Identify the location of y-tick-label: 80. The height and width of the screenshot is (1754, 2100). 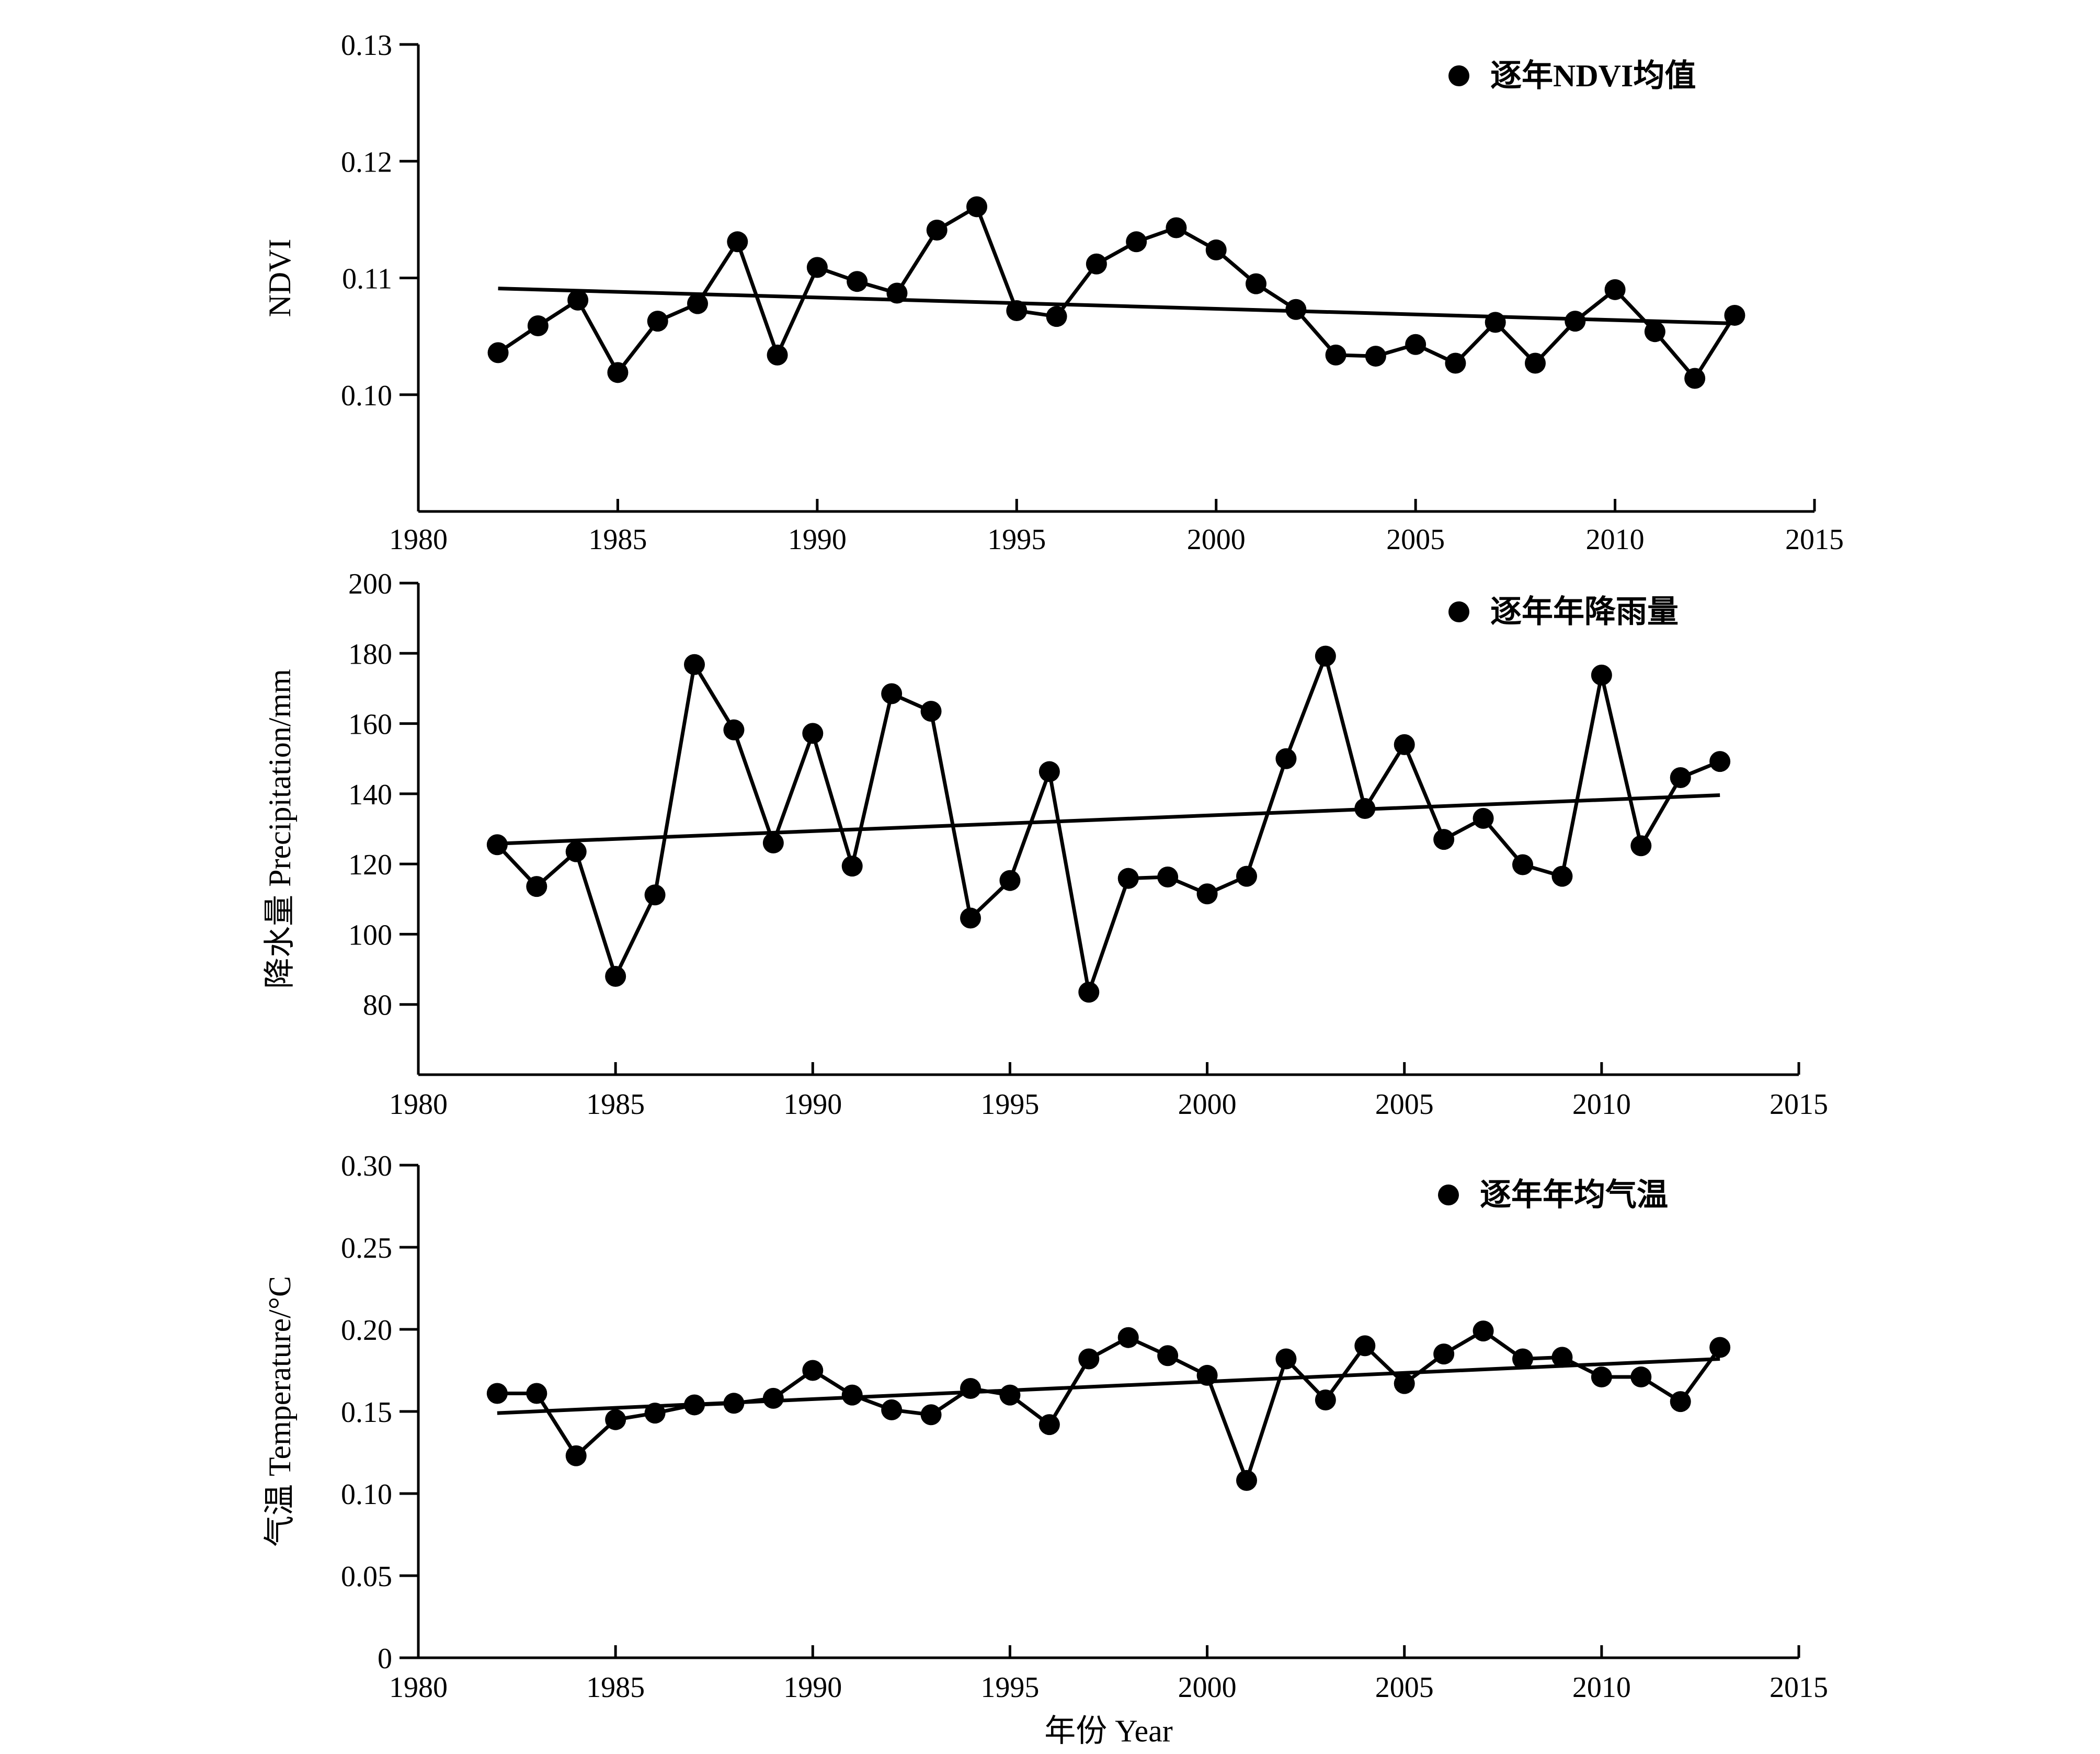
(377, 1005).